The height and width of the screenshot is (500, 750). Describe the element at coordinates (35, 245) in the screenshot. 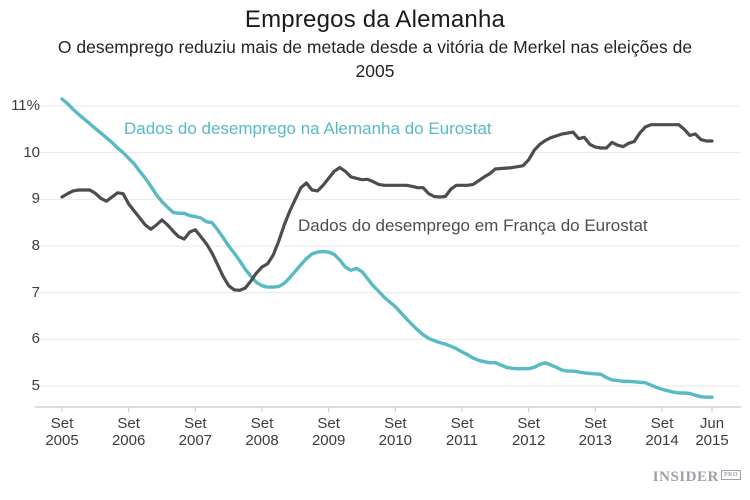

I see `y-tick-label-8: 8` at that location.